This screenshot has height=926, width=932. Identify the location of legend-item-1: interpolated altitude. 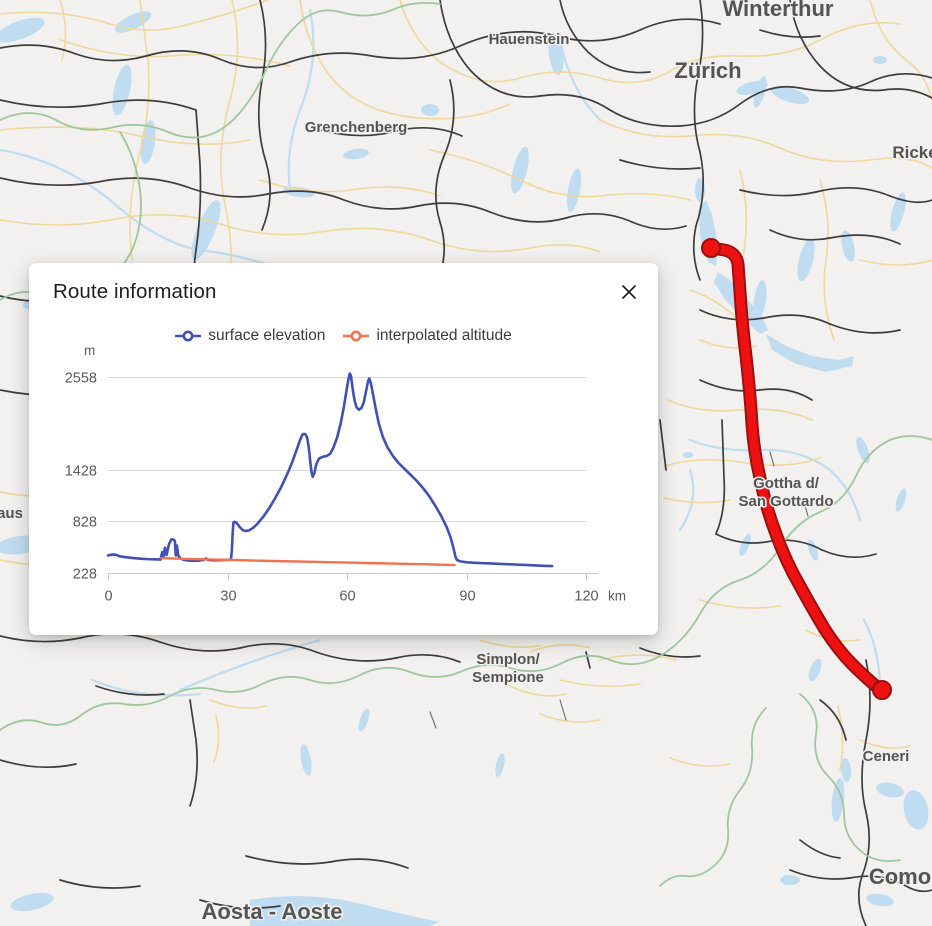
(427, 336).